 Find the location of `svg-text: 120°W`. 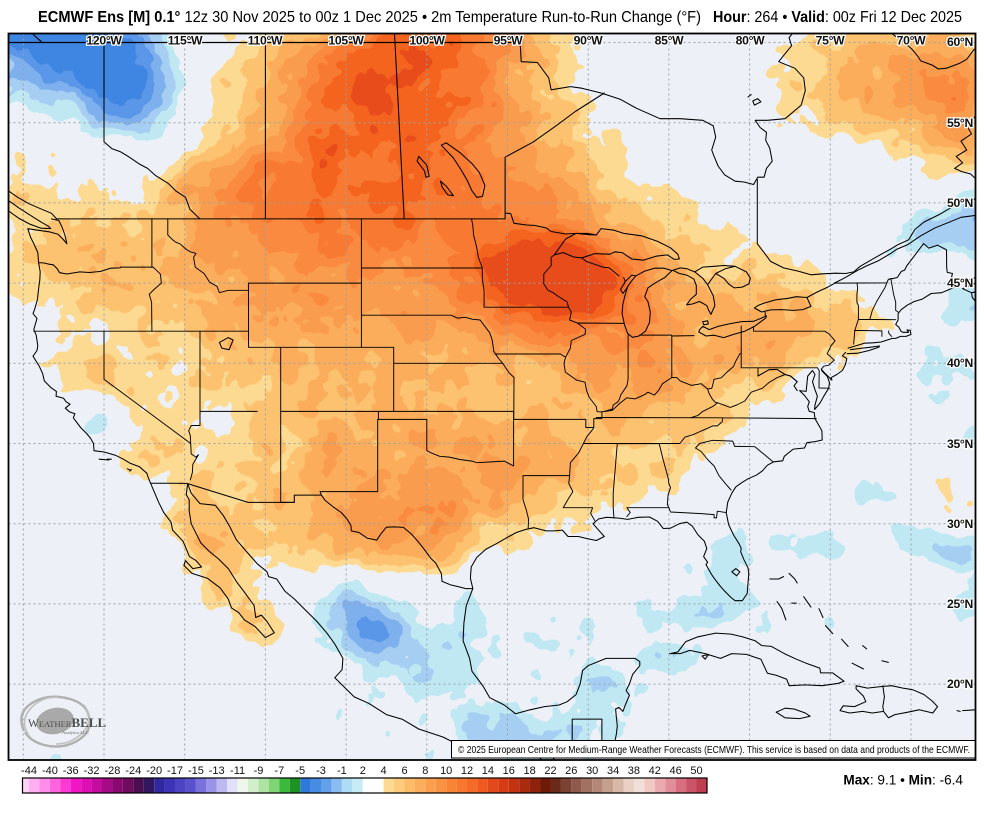

svg-text: 120°W is located at coordinates (104, 41).